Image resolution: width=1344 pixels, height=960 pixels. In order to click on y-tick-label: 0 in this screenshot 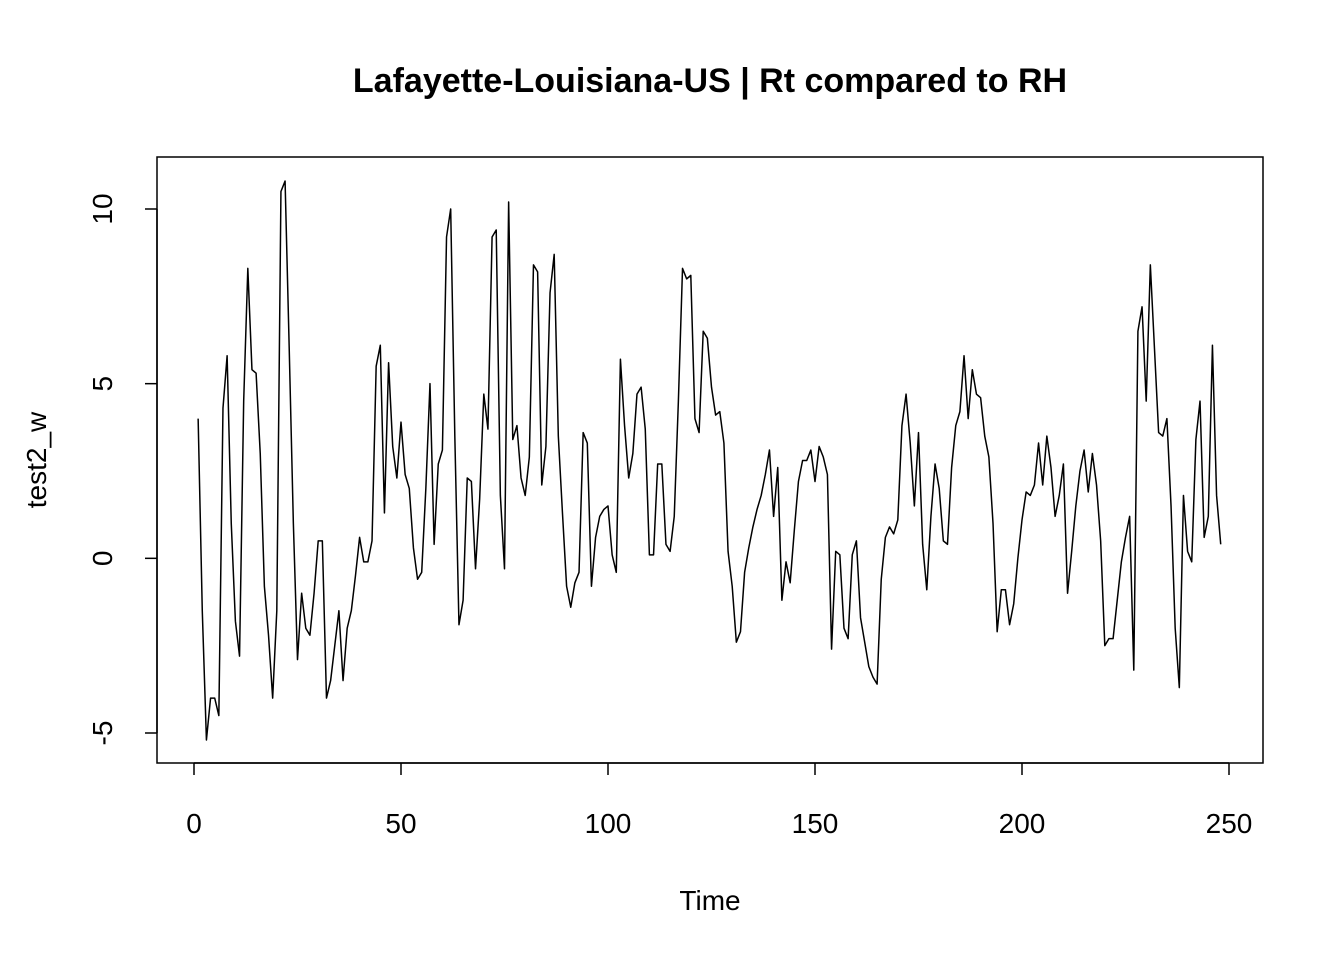, I will do `click(102, 559)`.